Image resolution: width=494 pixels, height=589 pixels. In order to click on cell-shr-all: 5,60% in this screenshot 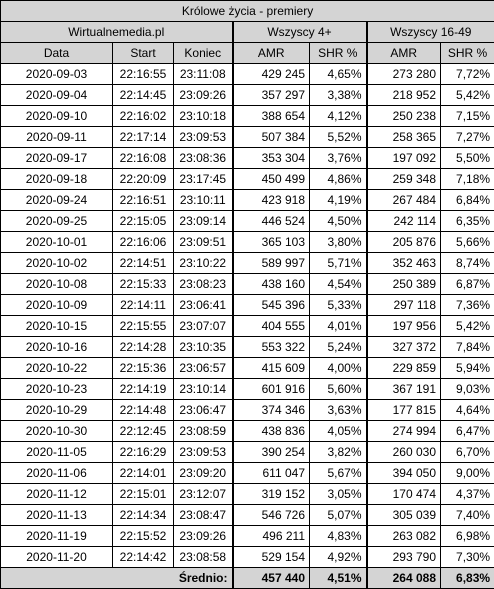, I will do `click(338, 389)`.